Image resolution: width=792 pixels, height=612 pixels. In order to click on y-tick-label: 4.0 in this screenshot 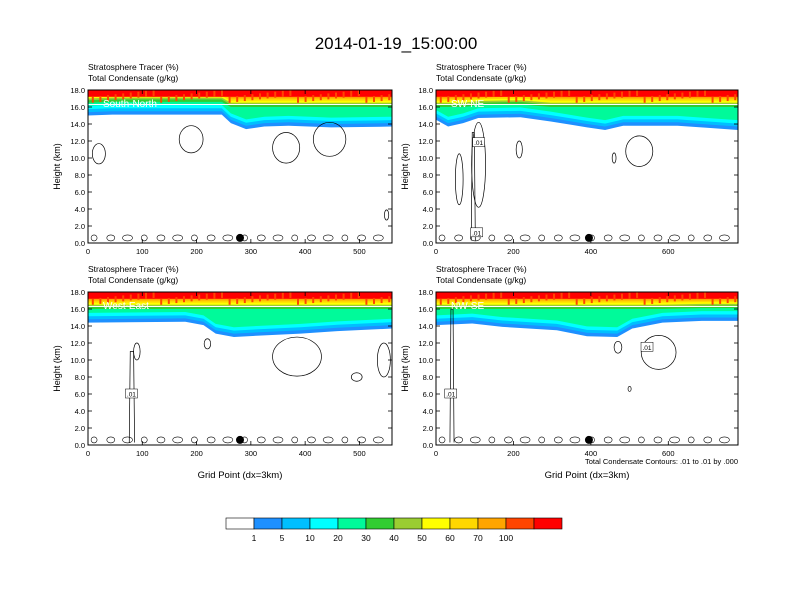, I will do `click(80, 411)`.